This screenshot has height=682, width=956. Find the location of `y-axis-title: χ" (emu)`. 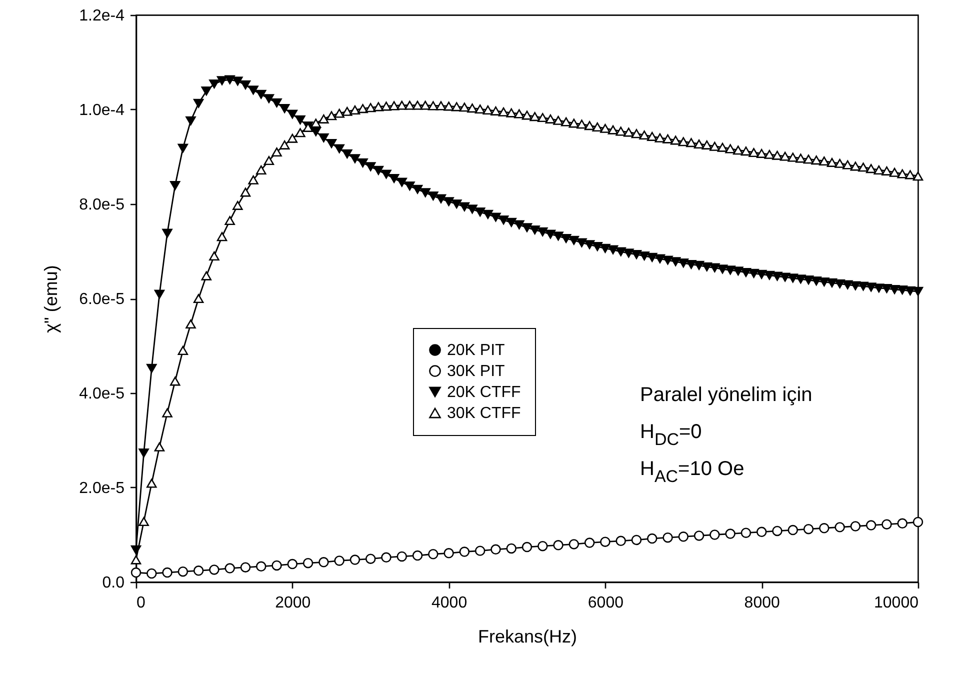

y-axis-title: χ" (emu) is located at coordinates (51, 299).